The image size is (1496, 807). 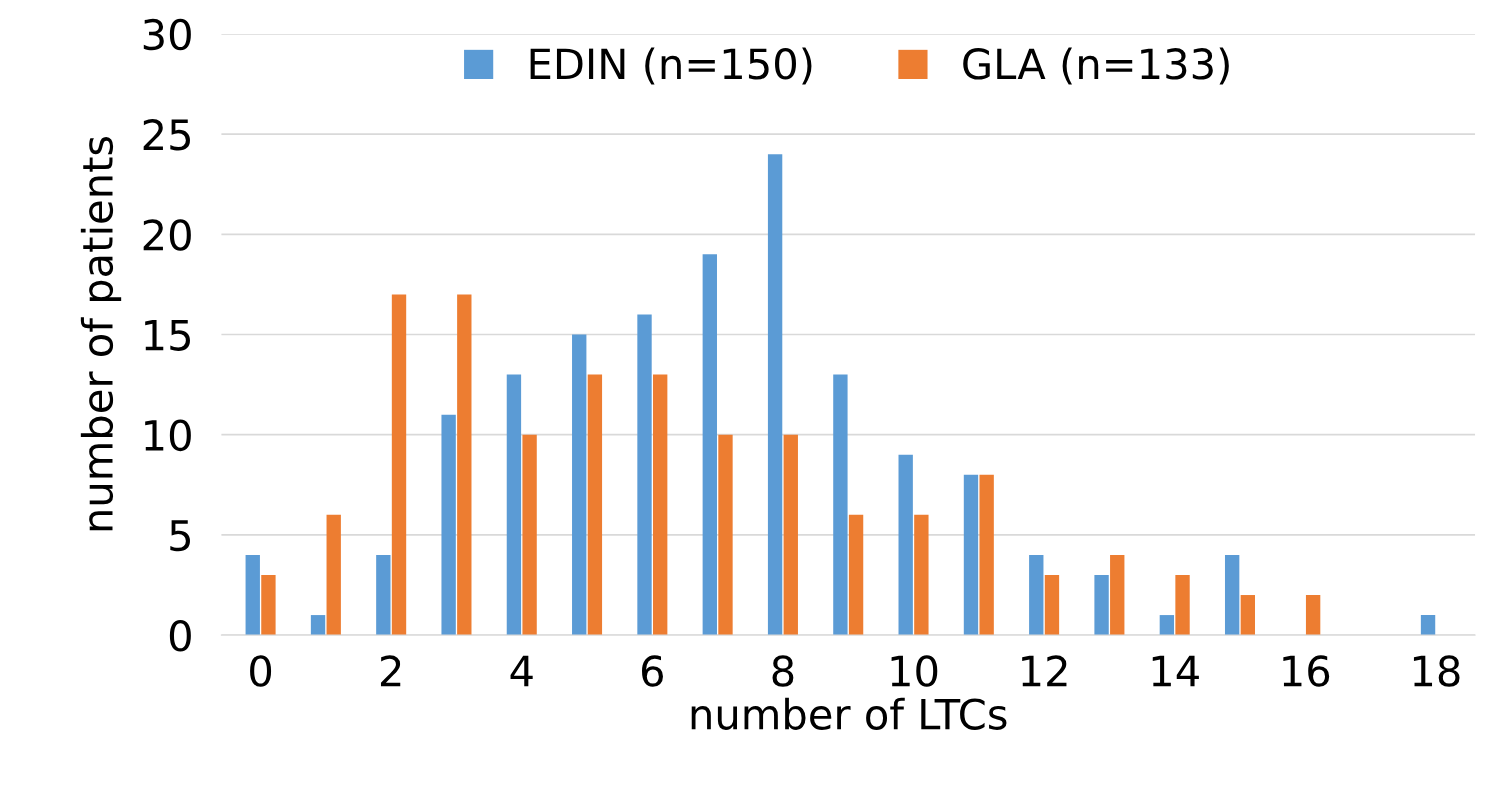 What do you see at coordinates (166, 135) in the screenshot?
I see `y-tick-label: 25` at bounding box center [166, 135].